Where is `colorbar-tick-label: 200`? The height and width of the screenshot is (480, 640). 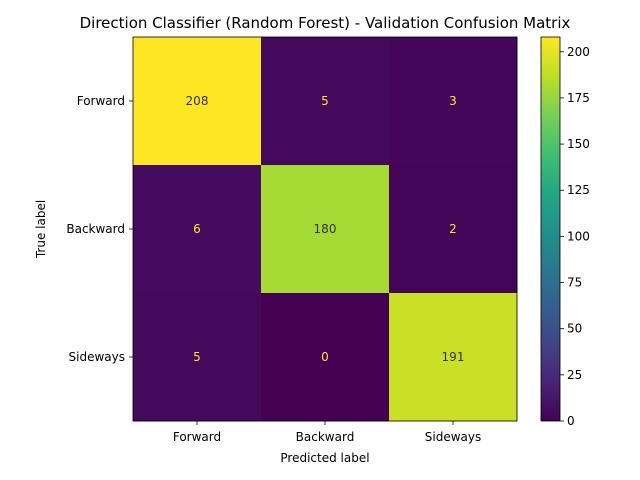 colorbar-tick-label: 200 is located at coordinates (578, 52).